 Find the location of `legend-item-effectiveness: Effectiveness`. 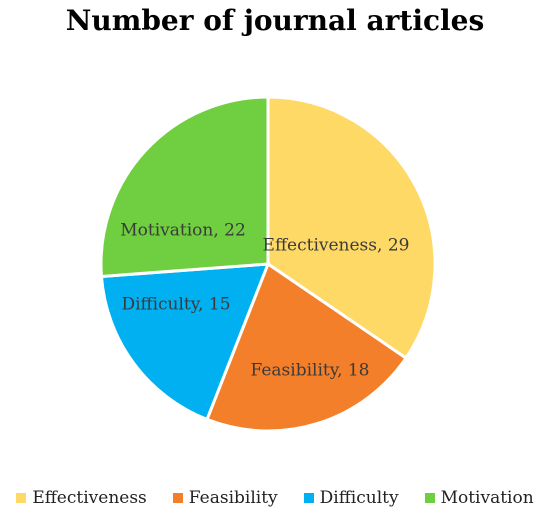

legend-item-effectiveness: Effectiveness is located at coordinates (81, 498).